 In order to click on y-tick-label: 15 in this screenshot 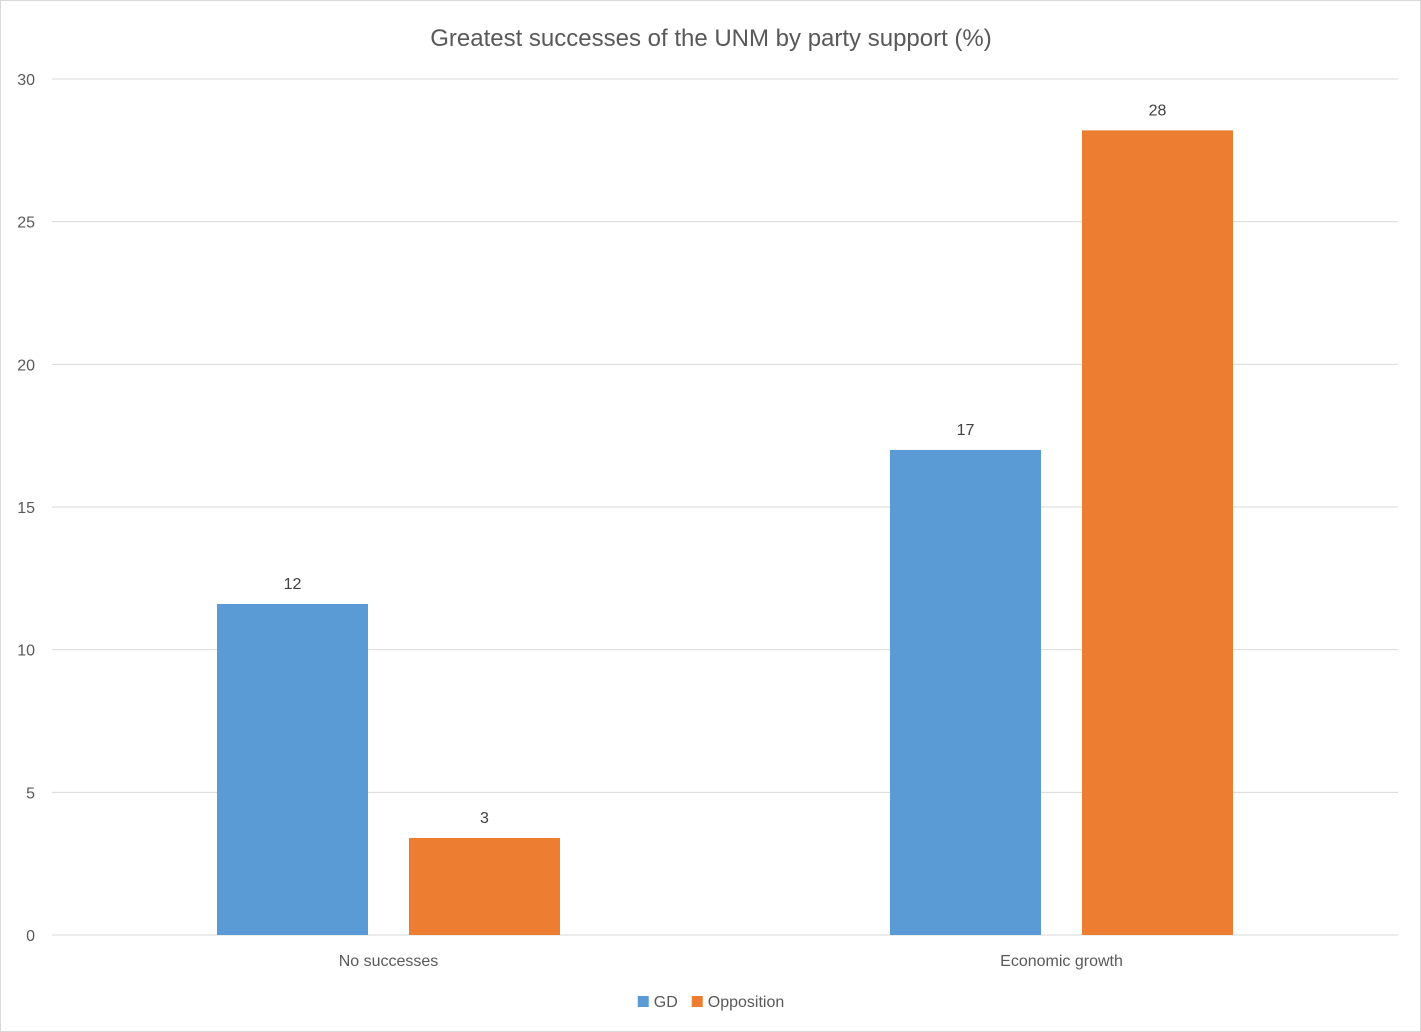, I will do `click(26, 508)`.